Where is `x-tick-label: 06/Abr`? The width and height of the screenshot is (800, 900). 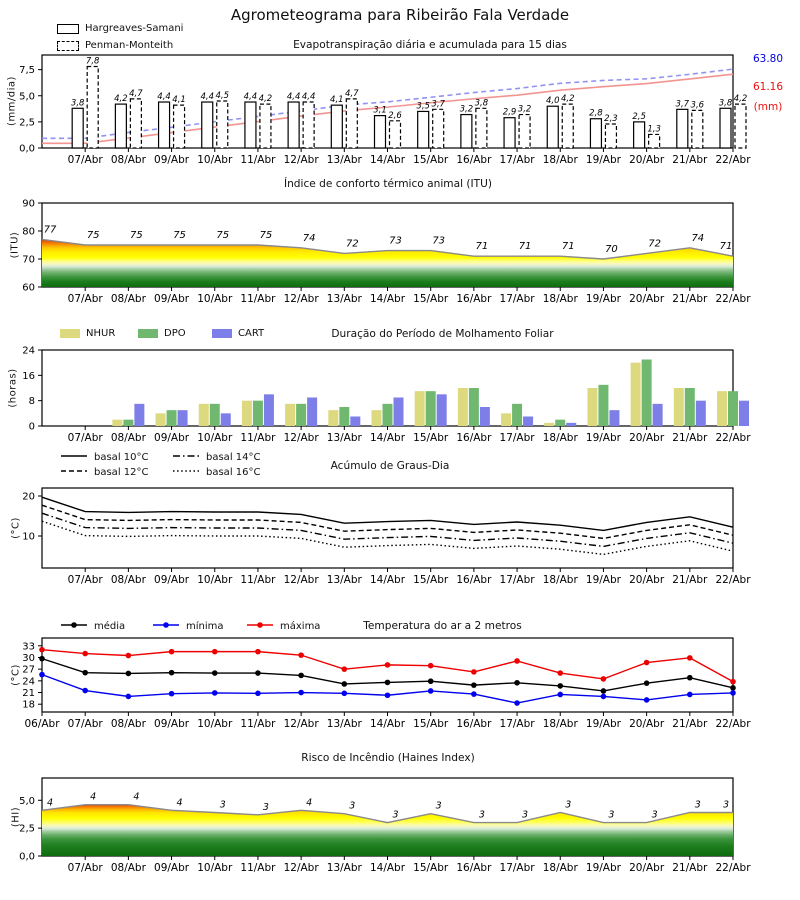
x-tick-label: 06/Abr is located at coordinates (42, 724).